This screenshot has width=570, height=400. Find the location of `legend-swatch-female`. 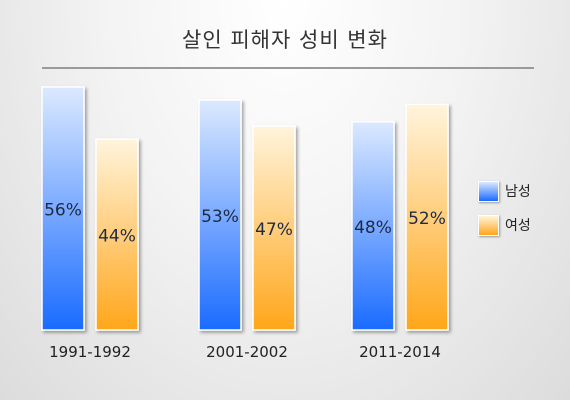

legend-swatch-female is located at coordinates (488, 225).